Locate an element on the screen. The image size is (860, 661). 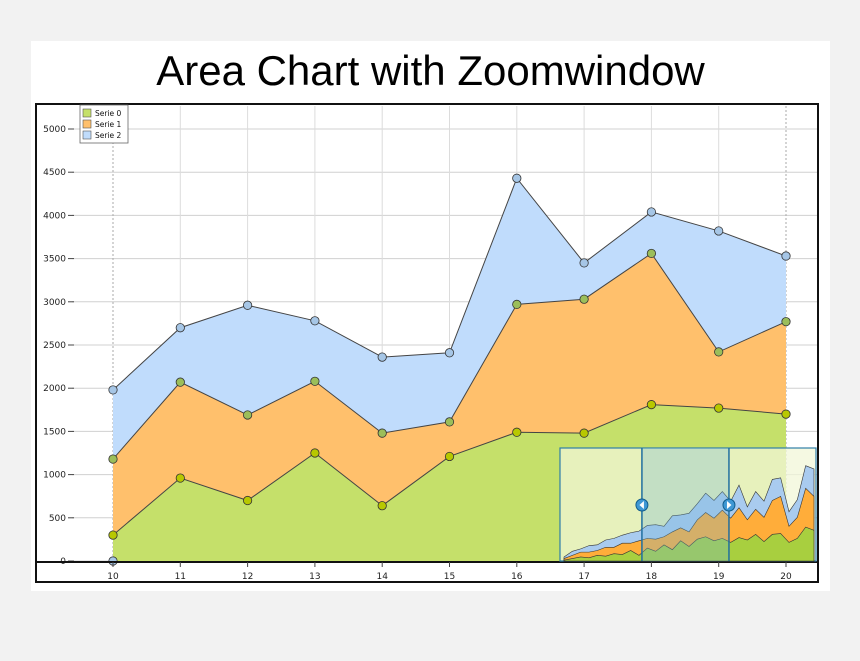
zoom-handle-left is located at coordinates (642, 505).